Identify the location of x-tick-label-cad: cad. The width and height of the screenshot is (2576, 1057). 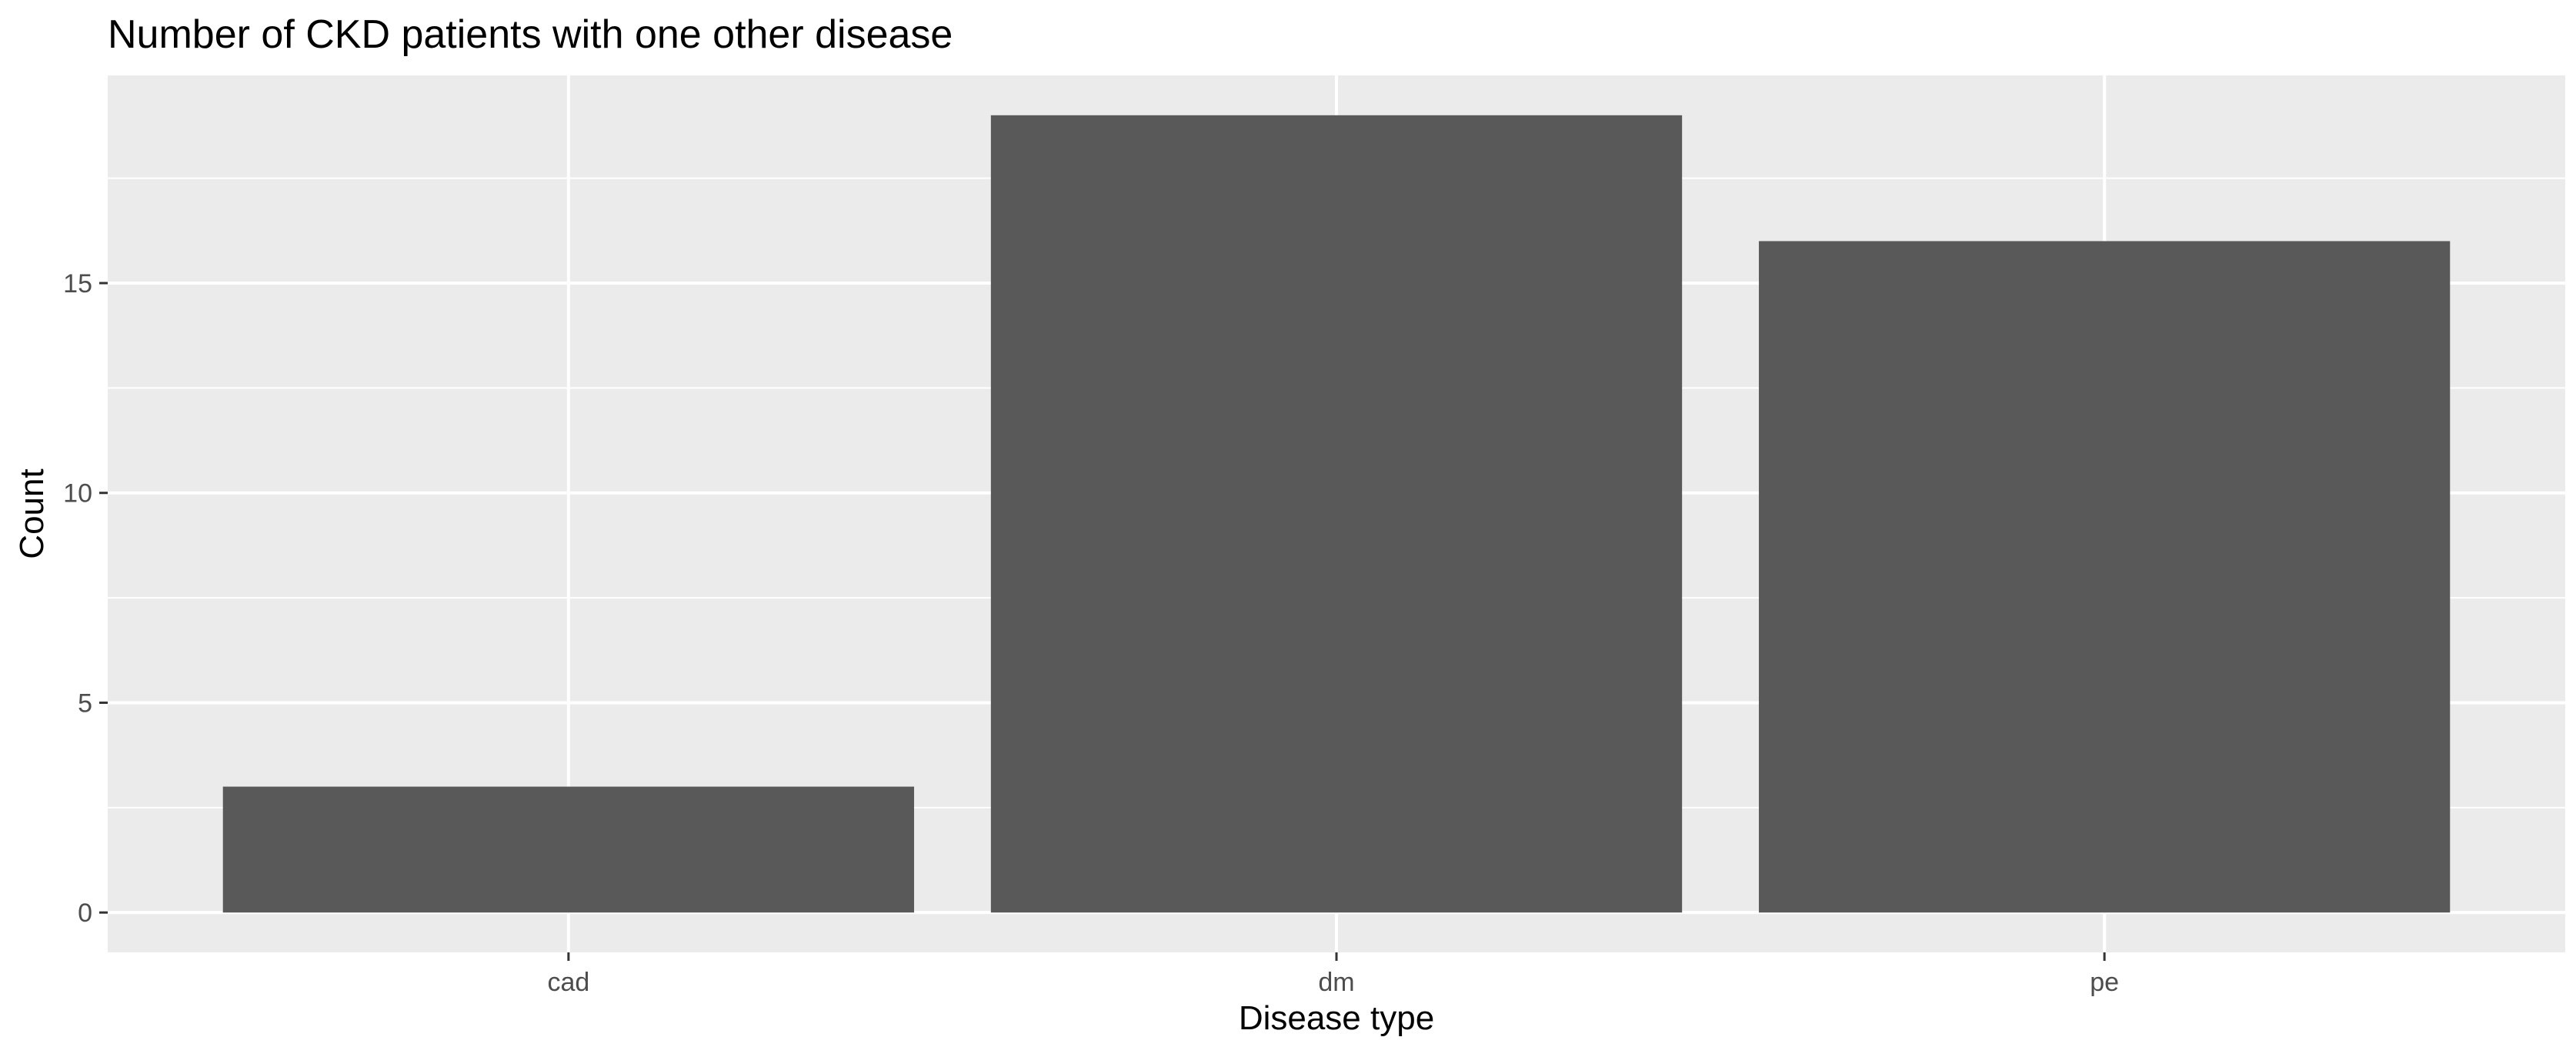
(568, 982).